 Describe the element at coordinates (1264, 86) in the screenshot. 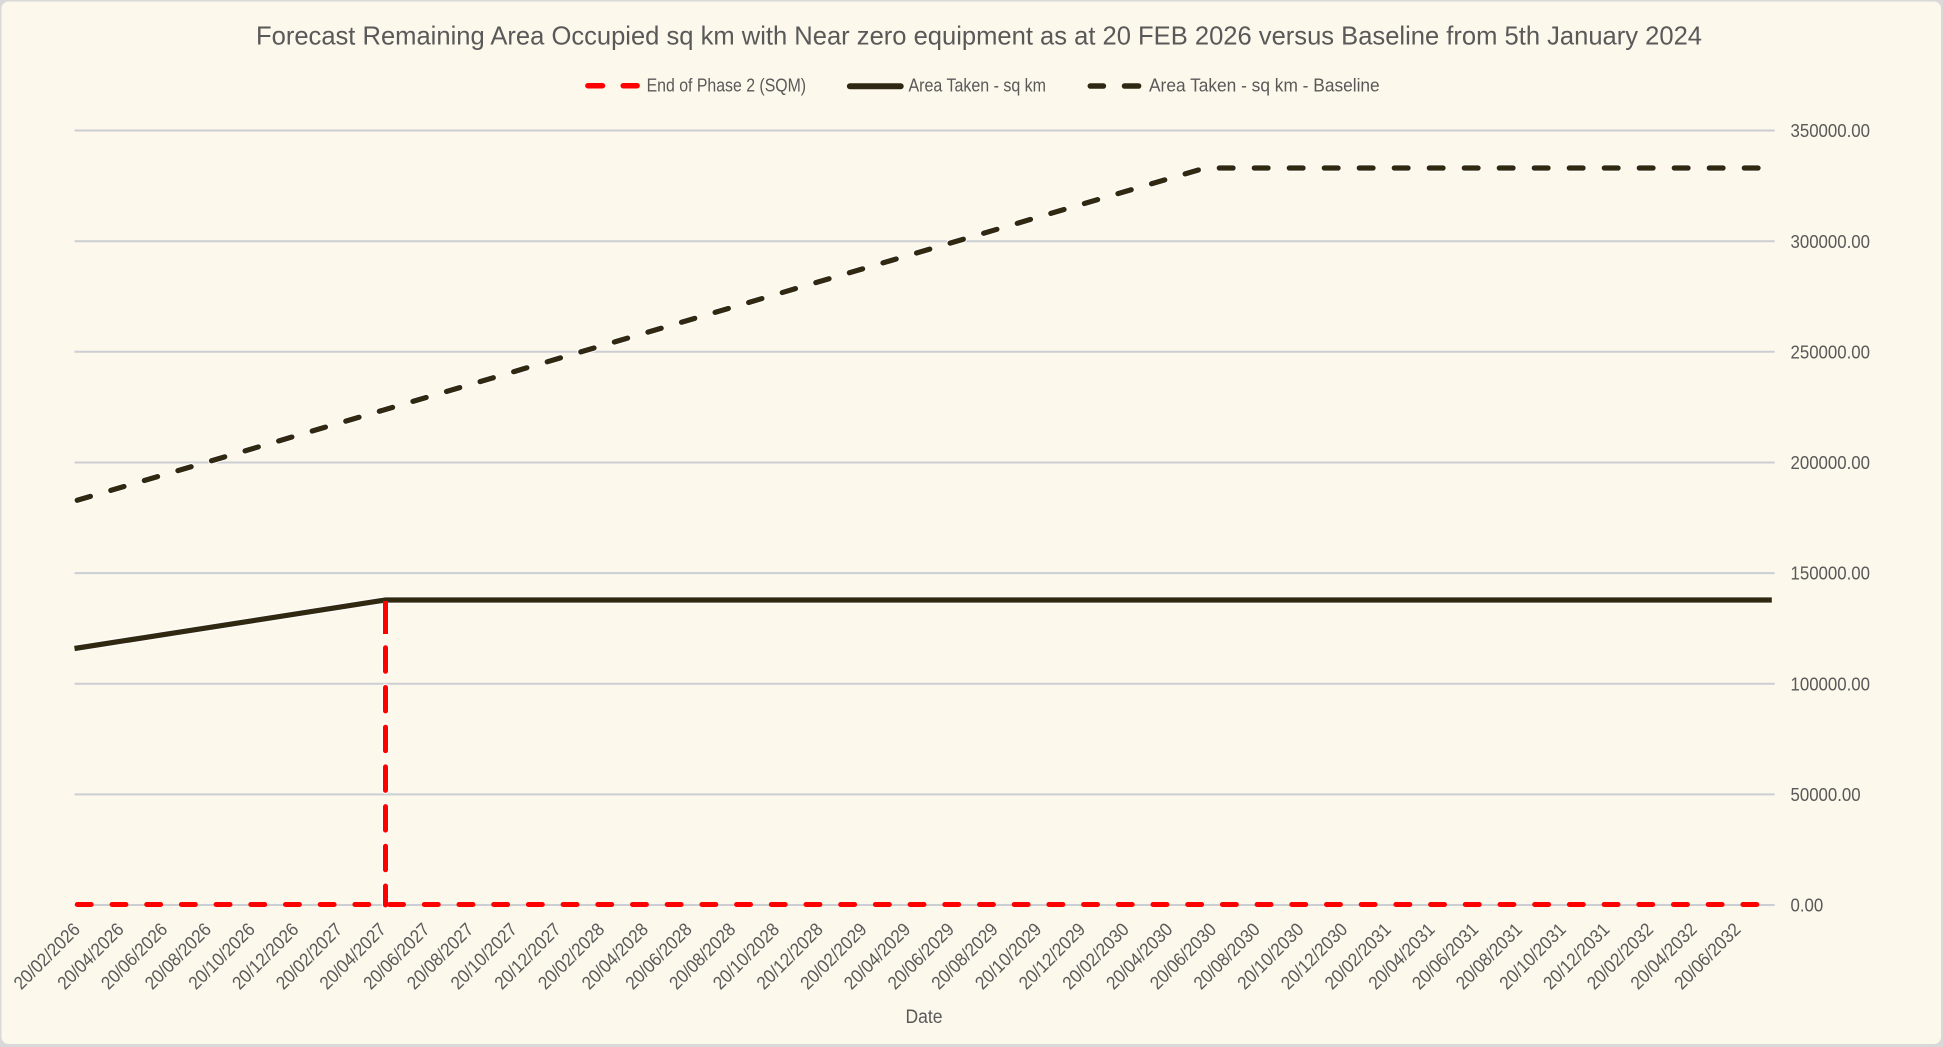

I see `svg-text: Area Taken - sq km - Baseline` at that location.